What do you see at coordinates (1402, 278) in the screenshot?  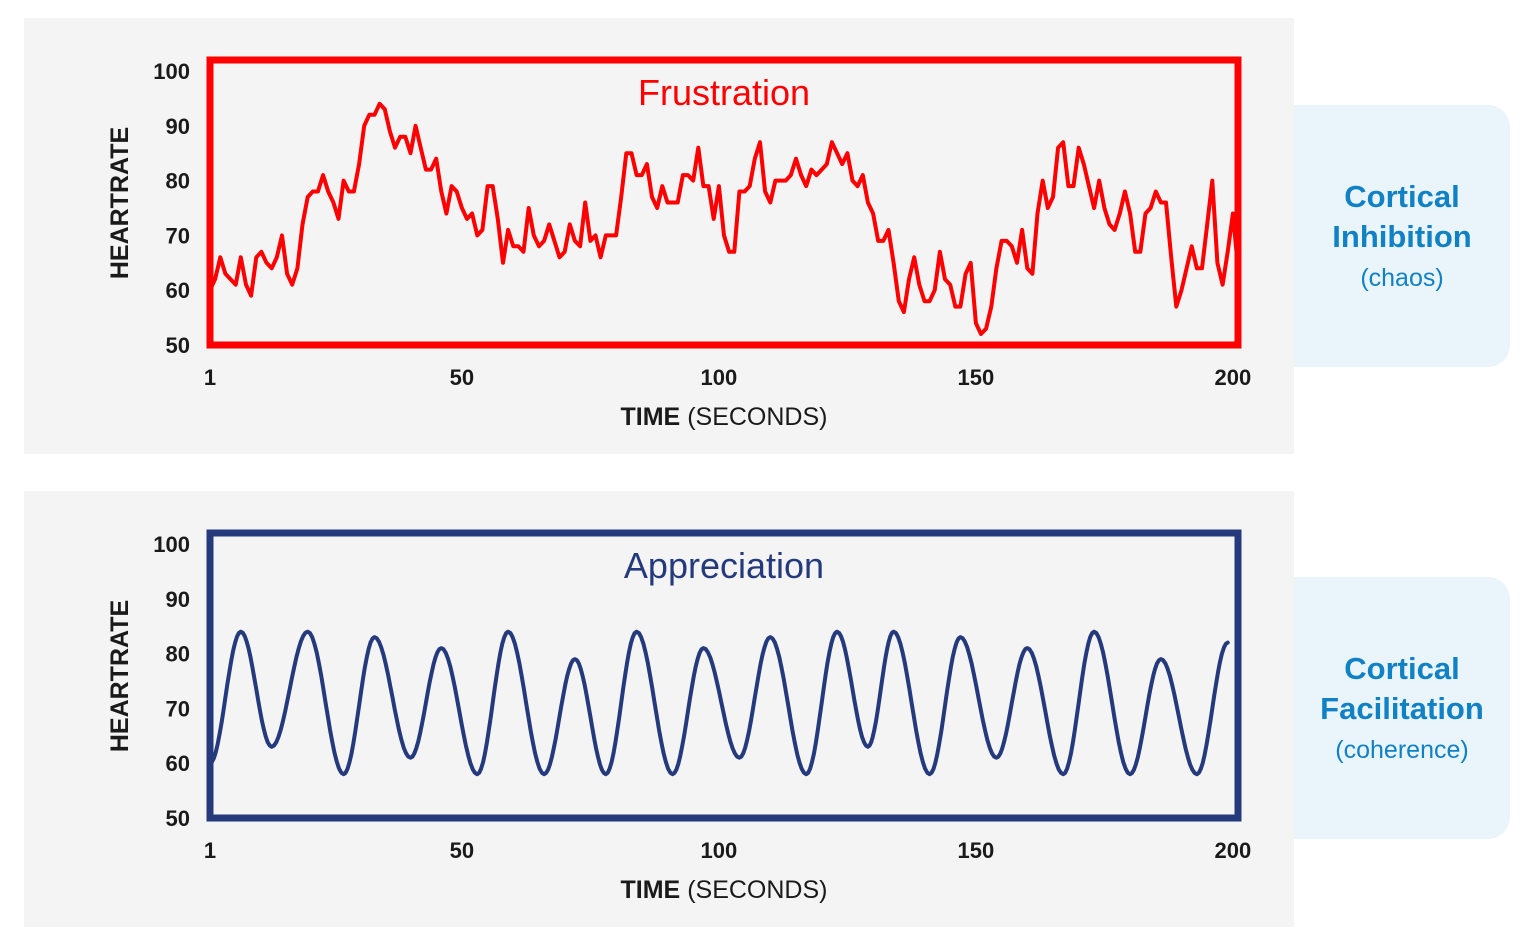 I see `side-subtitle: (chaos)` at bounding box center [1402, 278].